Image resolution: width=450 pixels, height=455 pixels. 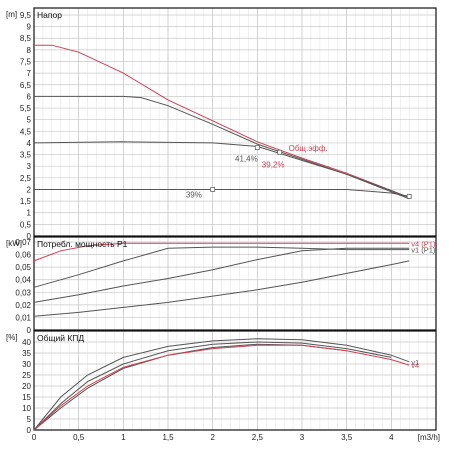 What do you see at coordinates (26, 85) in the screenshot?
I see `y-tick-label: 6,5` at bounding box center [26, 85].